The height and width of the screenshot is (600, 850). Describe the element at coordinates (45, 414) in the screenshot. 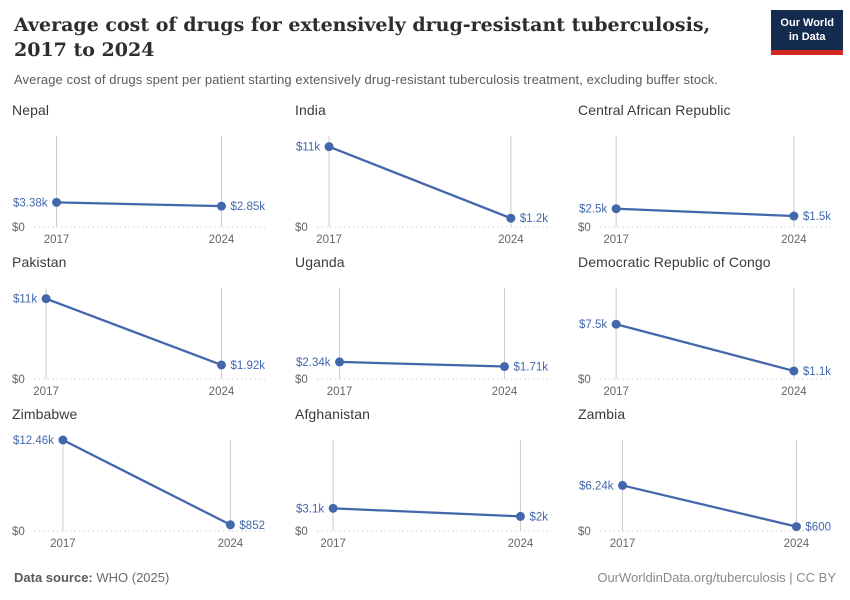

I see `facet-title: Zimbabwe` at that location.